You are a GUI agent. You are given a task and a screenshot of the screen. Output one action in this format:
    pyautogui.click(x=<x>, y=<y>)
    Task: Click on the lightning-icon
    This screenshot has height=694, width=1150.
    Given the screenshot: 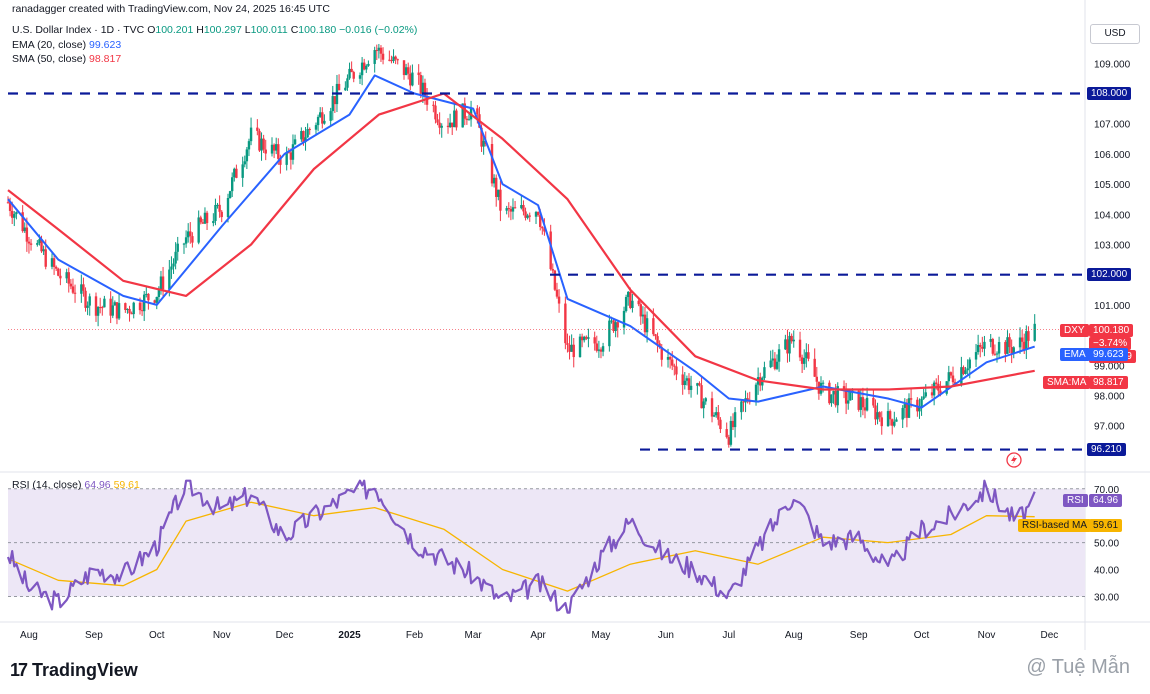 What is the action you would take?
    pyautogui.click(x=1014, y=460)
    